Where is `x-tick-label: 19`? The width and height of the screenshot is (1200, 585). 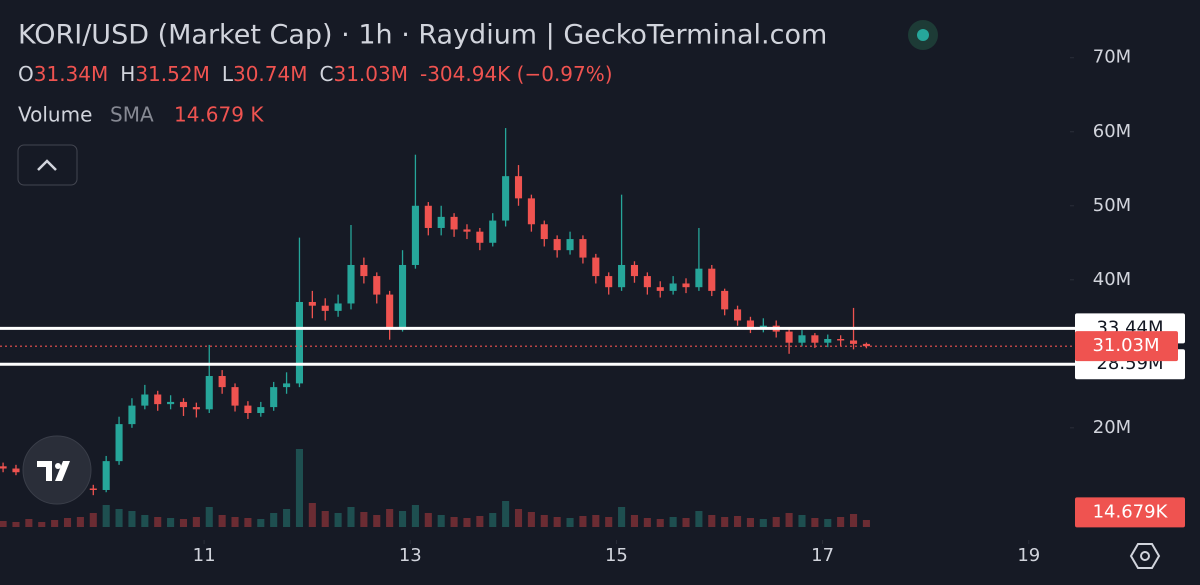 x-tick-label: 19 is located at coordinates (1028, 555).